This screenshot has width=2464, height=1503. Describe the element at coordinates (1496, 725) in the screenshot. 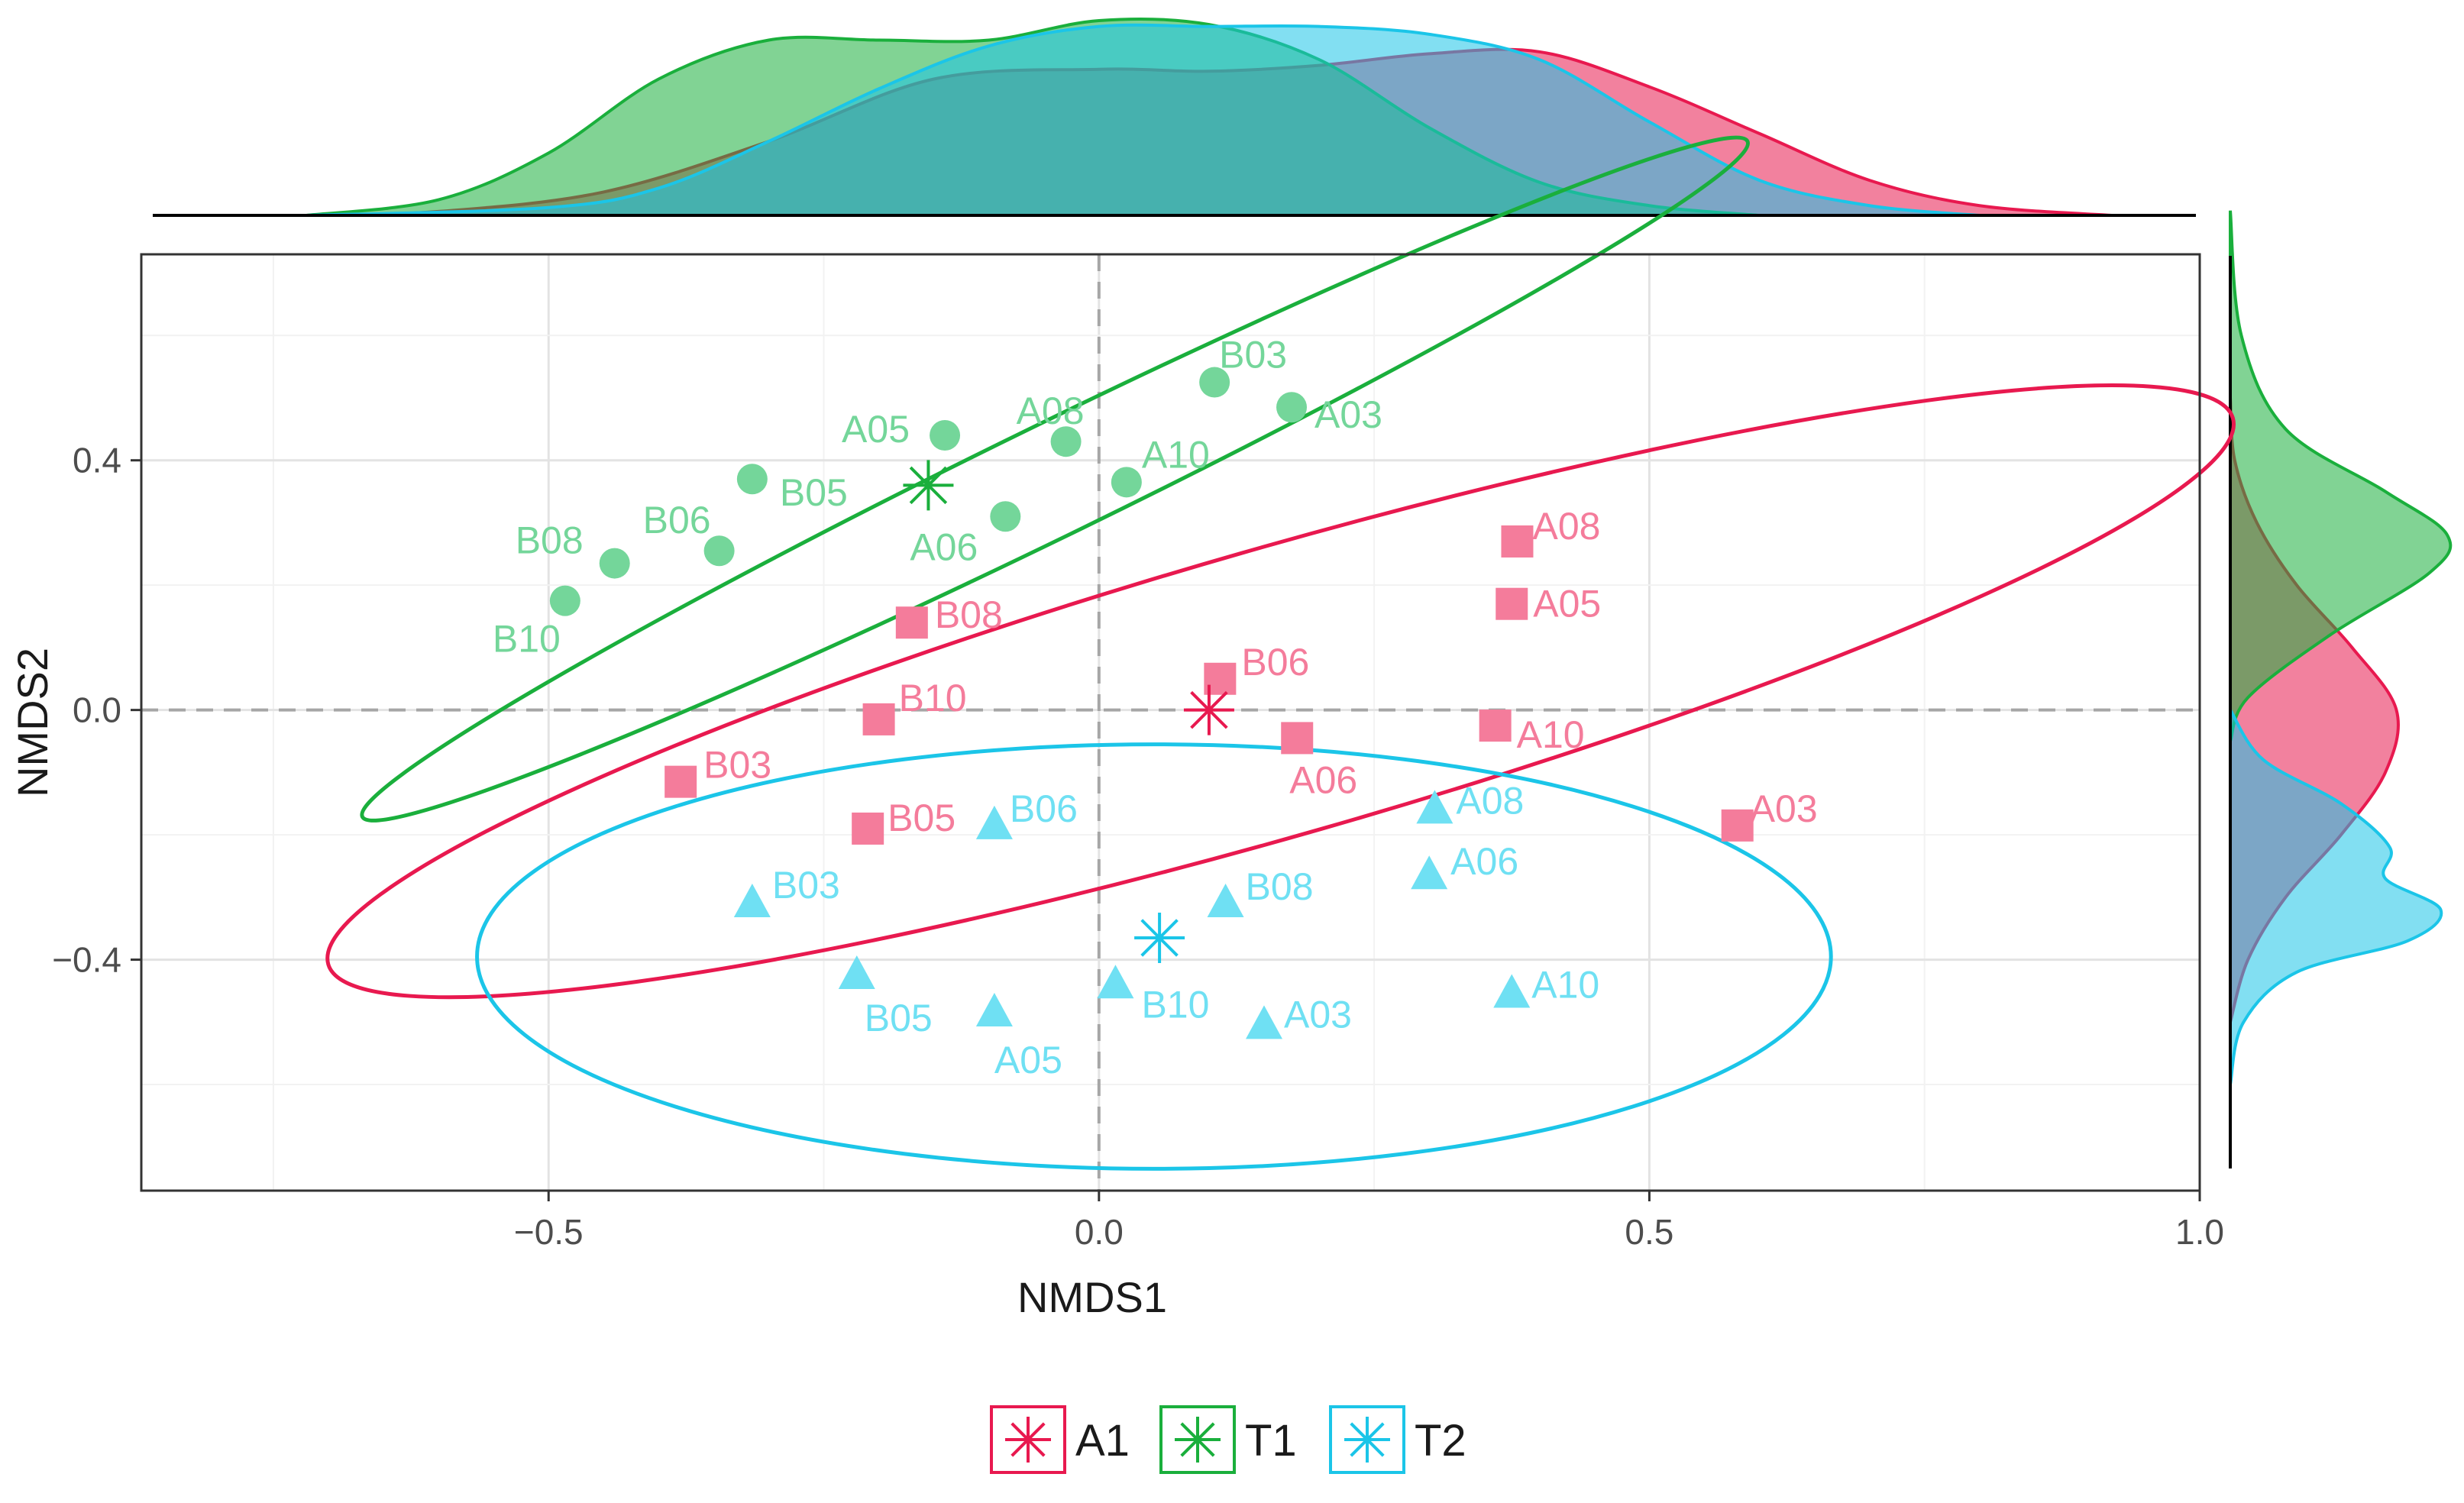

I see `a1-point-a10` at that location.